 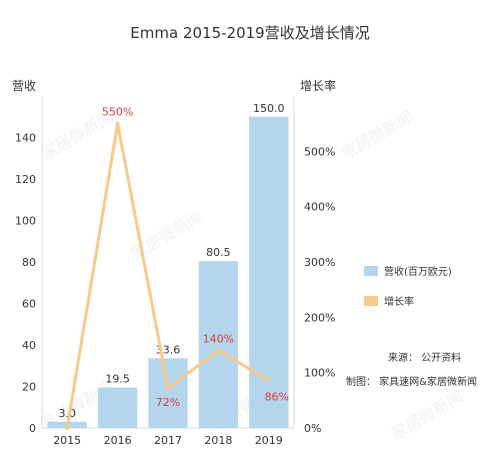 What do you see at coordinates (318, 85) in the screenshot?
I see `right-axis-label: 增长率` at bounding box center [318, 85].